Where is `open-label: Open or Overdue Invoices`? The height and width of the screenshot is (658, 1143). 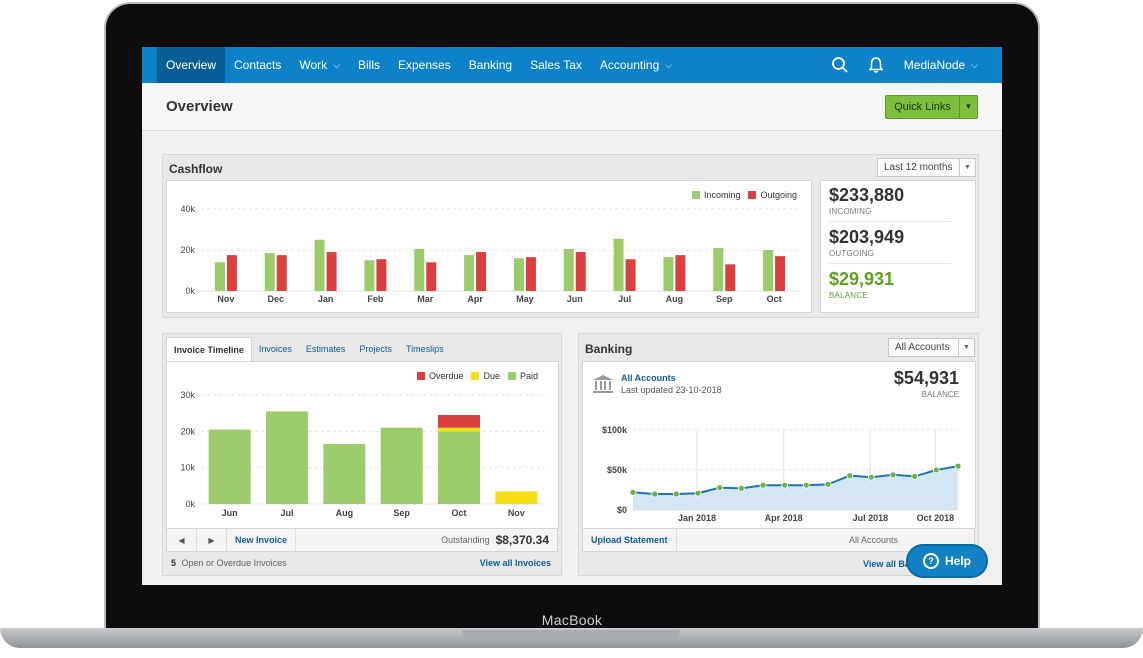 open-label: Open or Overdue Invoices is located at coordinates (234, 563).